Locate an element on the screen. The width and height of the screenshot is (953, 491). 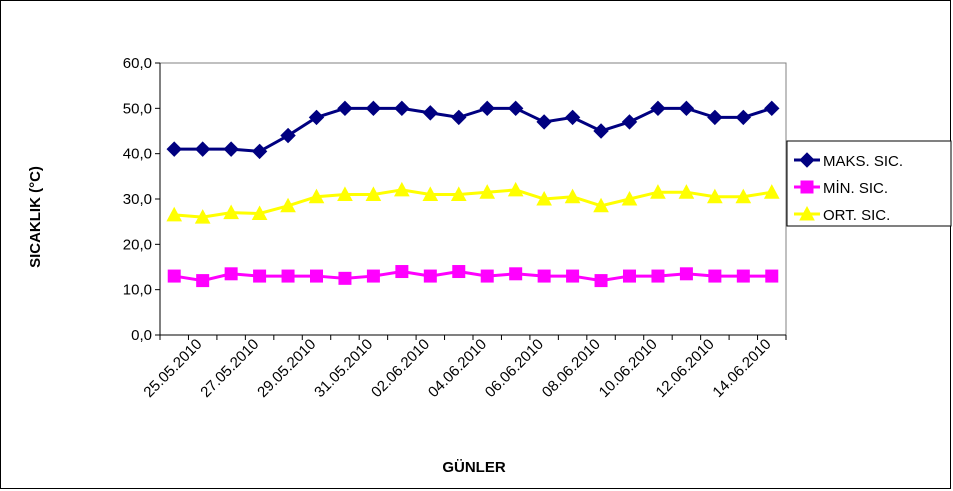
series-ort is located at coordinates (473, 202).